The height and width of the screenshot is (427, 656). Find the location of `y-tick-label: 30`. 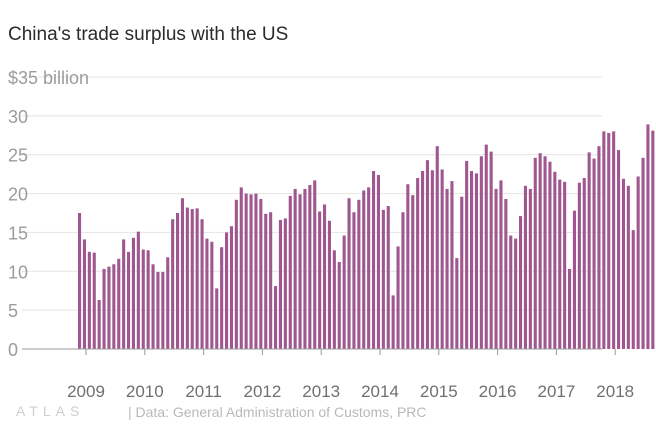

y-tick-label: 30 is located at coordinates (18, 117).